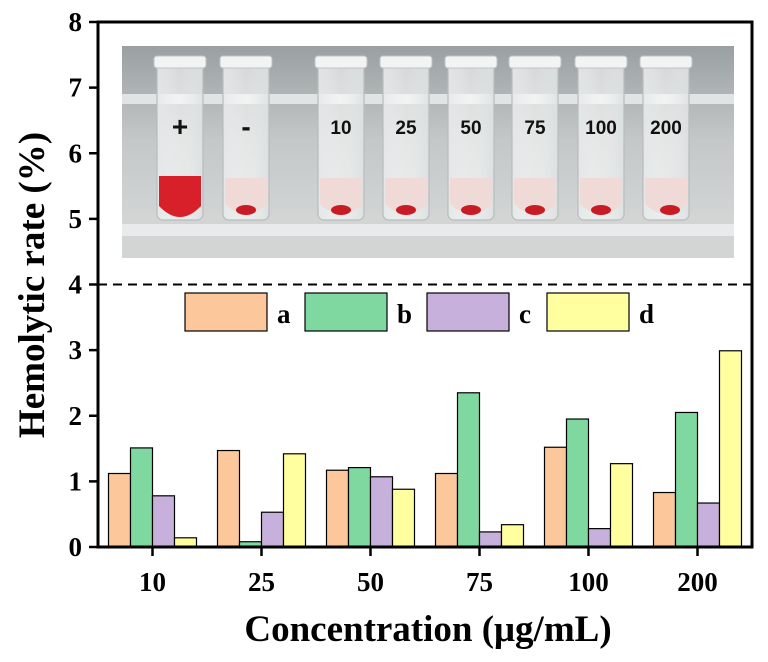 The height and width of the screenshot is (662, 768). I want to click on y-tick-label: 4, so click(76, 285).